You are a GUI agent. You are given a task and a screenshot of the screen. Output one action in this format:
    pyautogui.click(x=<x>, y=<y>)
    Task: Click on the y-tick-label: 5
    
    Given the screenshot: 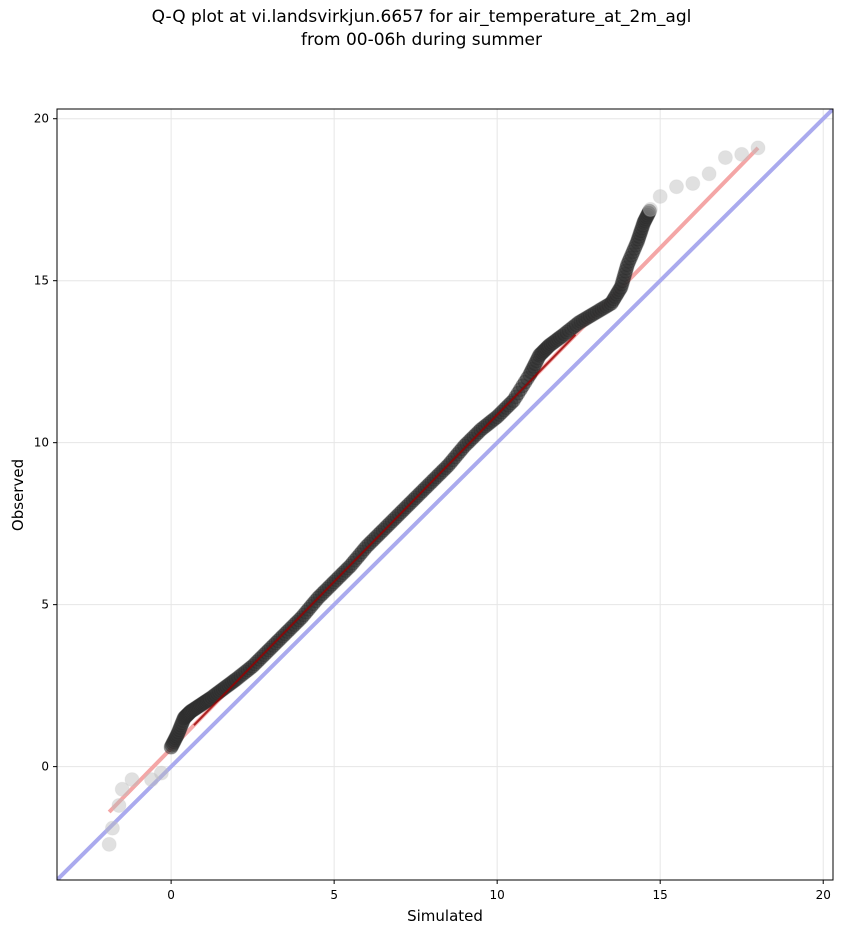 What is the action you would take?
    pyautogui.click(x=45, y=605)
    